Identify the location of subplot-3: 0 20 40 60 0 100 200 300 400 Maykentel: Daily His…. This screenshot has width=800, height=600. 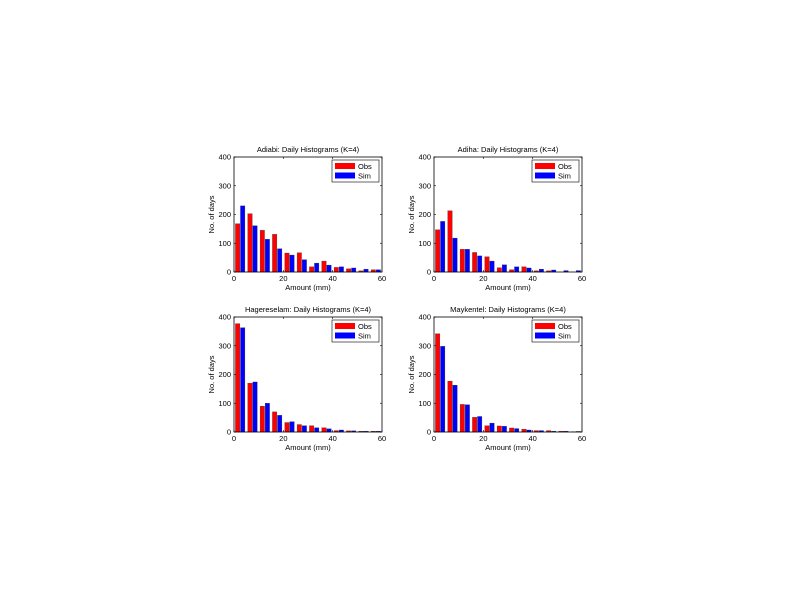
(496, 378).